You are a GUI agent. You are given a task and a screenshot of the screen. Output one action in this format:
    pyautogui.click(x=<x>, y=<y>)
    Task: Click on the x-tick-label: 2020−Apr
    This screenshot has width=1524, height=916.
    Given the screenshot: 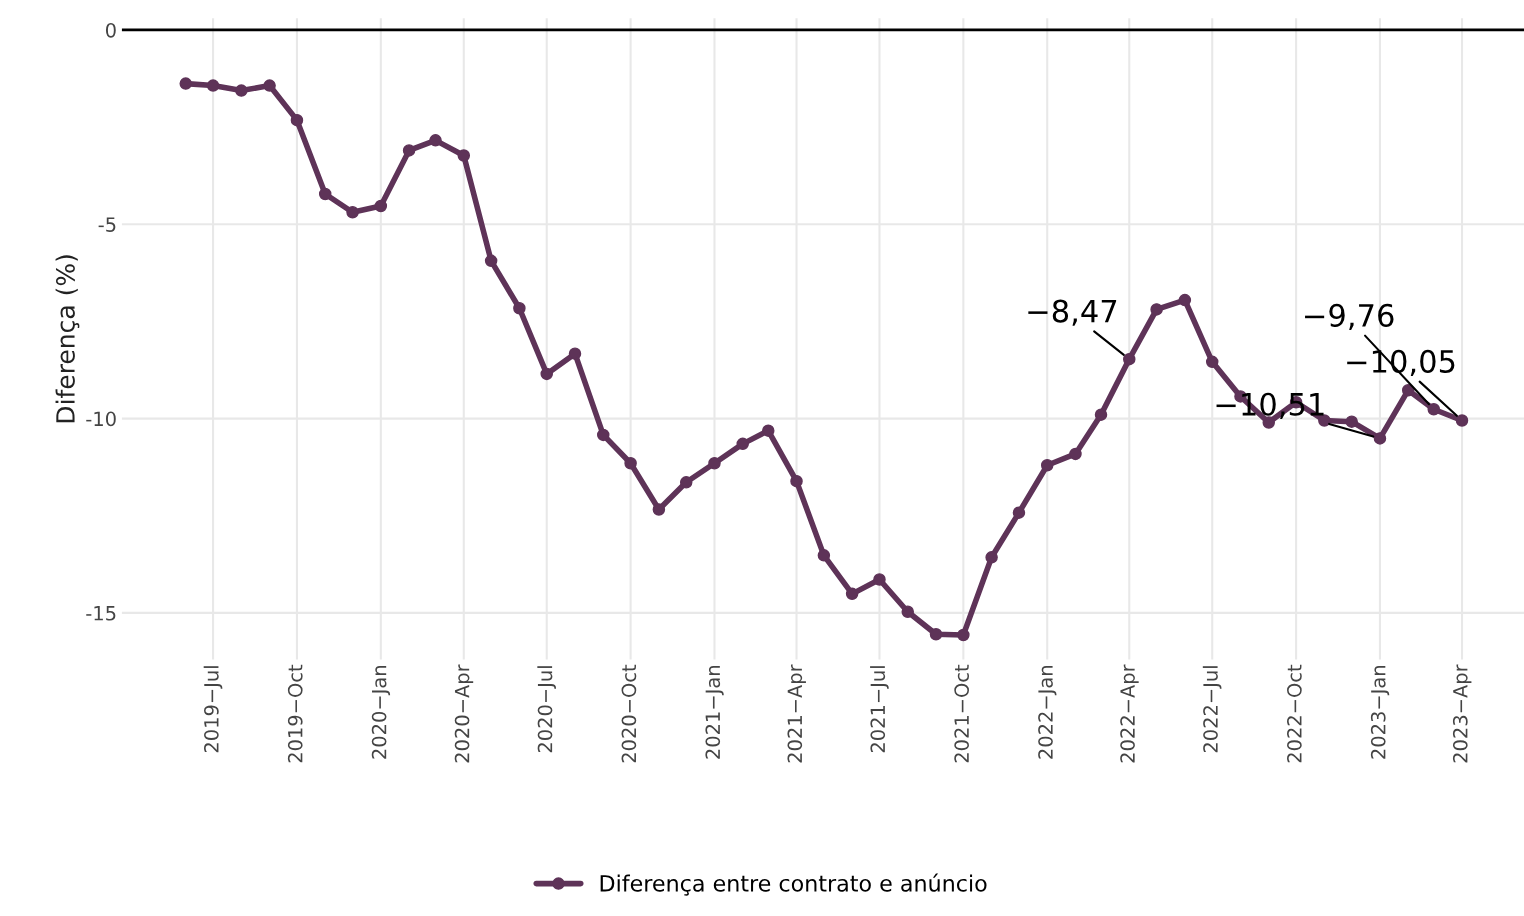 What is the action you would take?
    pyautogui.click(x=464, y=713)
    